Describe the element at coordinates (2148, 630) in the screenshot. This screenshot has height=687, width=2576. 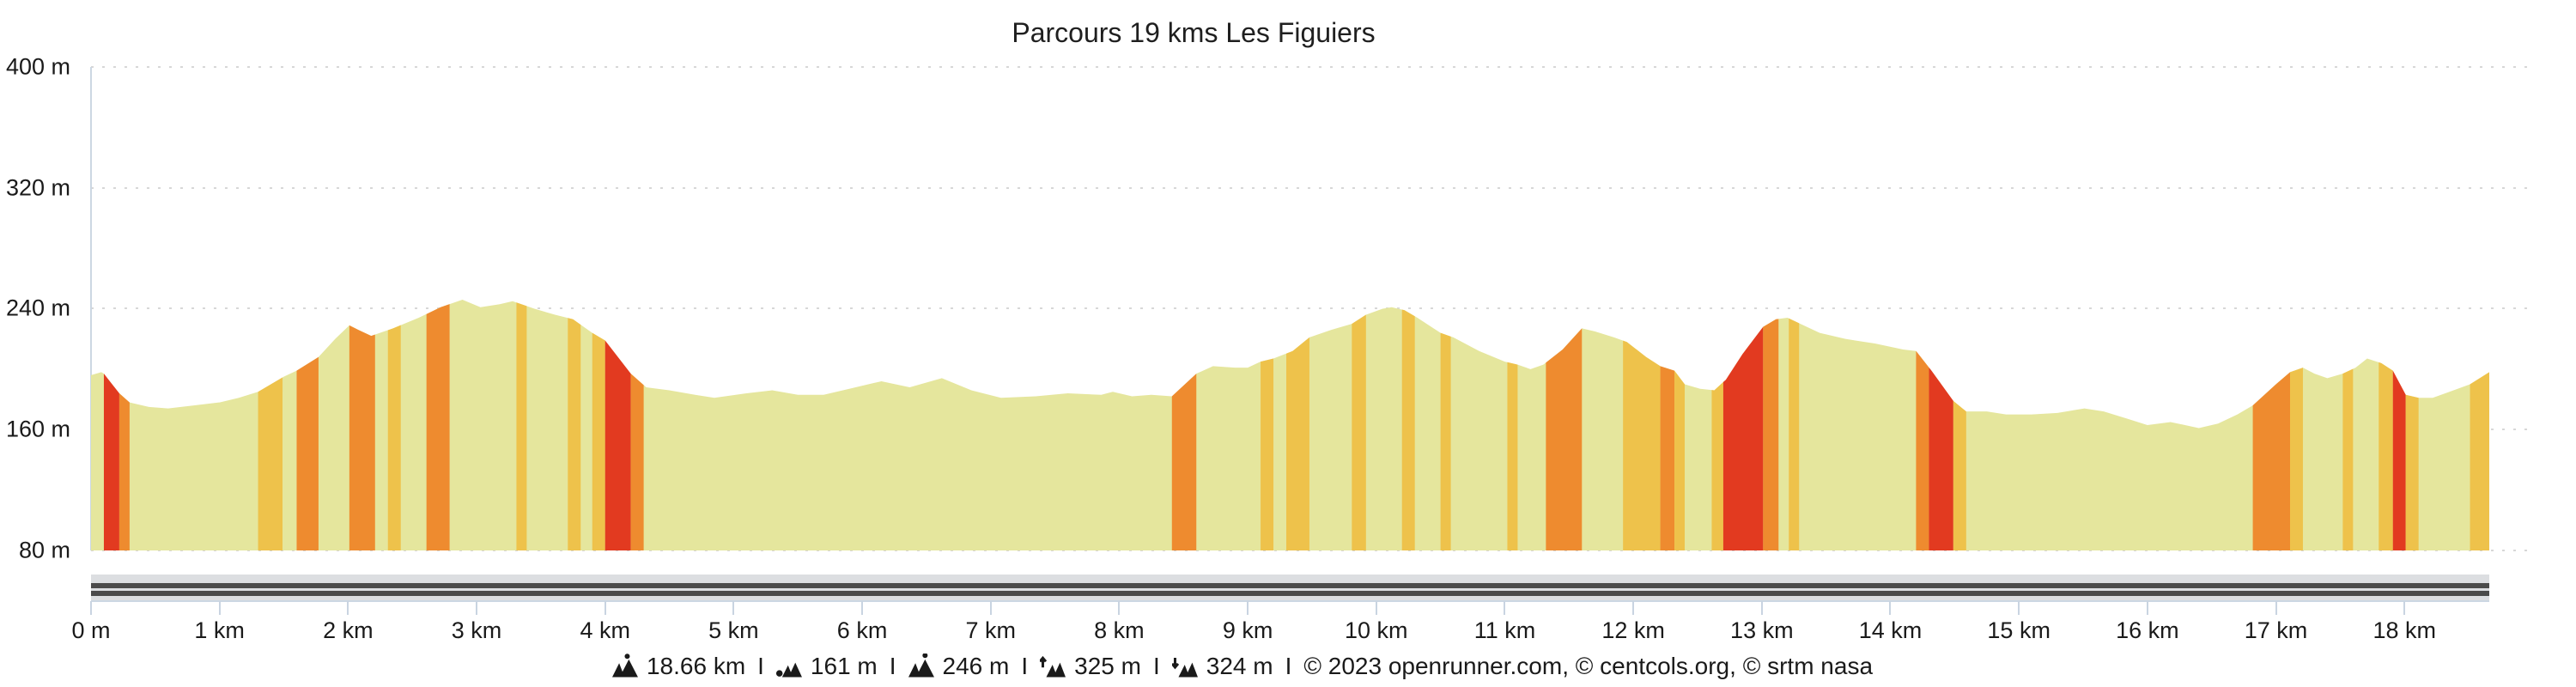
I see `x-tick-label: 16 km` at that location.